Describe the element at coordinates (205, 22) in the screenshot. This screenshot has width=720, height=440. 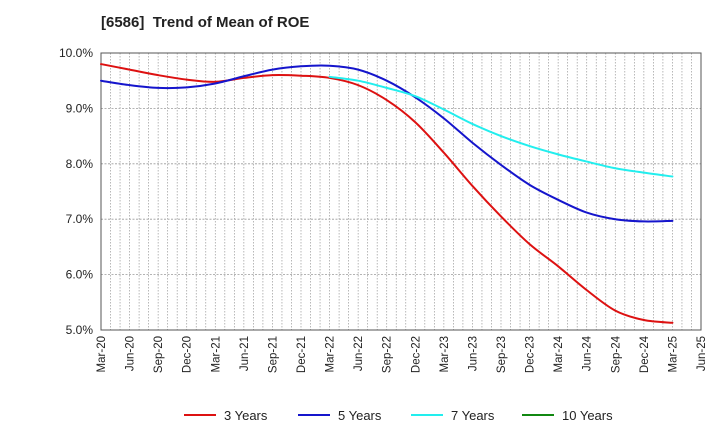
I see `chart-title: [6586] Trend of Mean of ROE` at that location.